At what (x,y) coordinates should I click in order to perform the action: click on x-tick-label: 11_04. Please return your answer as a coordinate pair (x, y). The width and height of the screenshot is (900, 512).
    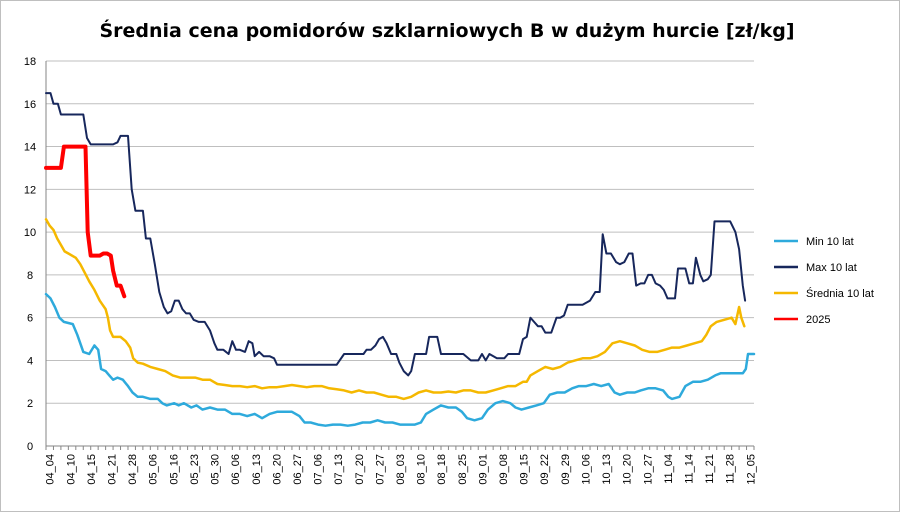
    Looking at the image, I should click on (669, 469).